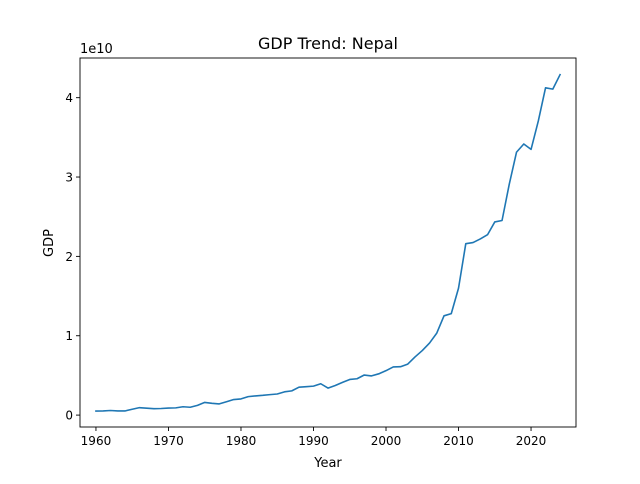 Image resolution: width=640 pixels, height=484 pixels. Describe the element at coordinates (96, 441) in the screenshot. I see `x-tick-label: 1960` at that location.